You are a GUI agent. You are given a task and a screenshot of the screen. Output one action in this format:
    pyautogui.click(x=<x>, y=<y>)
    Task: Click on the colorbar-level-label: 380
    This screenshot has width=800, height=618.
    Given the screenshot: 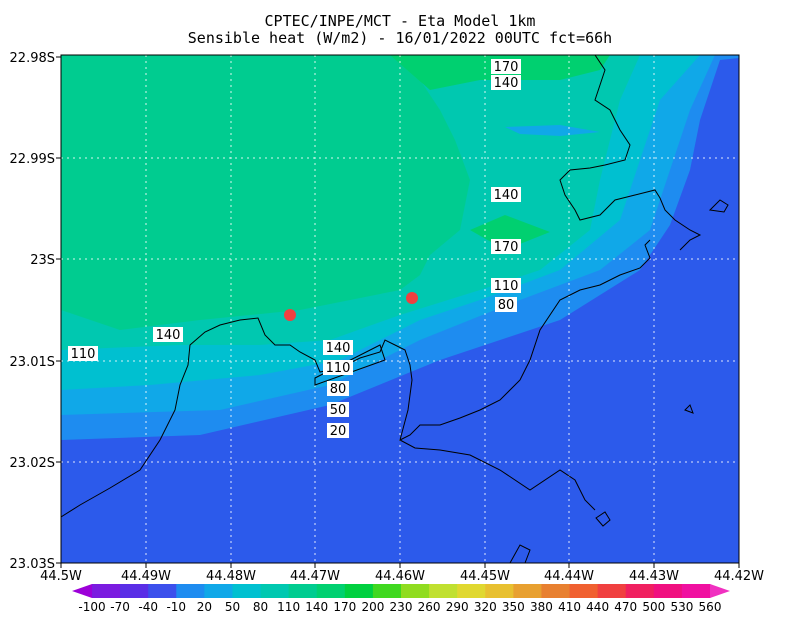 What is the action you would take?
    pyautogui.click(x=541, y=607)
    